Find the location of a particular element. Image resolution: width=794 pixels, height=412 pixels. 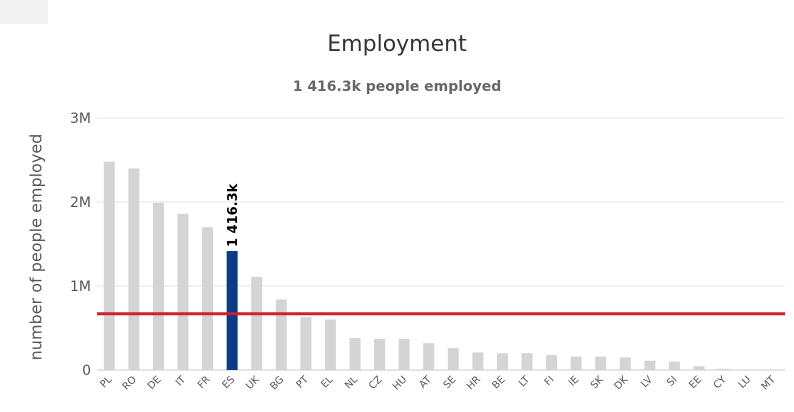

x-tick-label: DE is located at coordinates (155, 383).